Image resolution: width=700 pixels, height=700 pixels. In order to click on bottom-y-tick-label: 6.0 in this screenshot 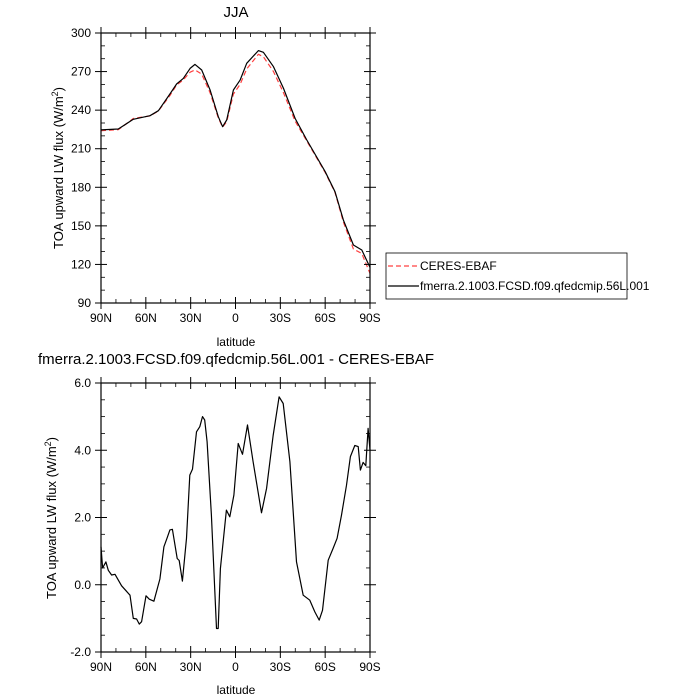, I will do `click(82, 383)`.